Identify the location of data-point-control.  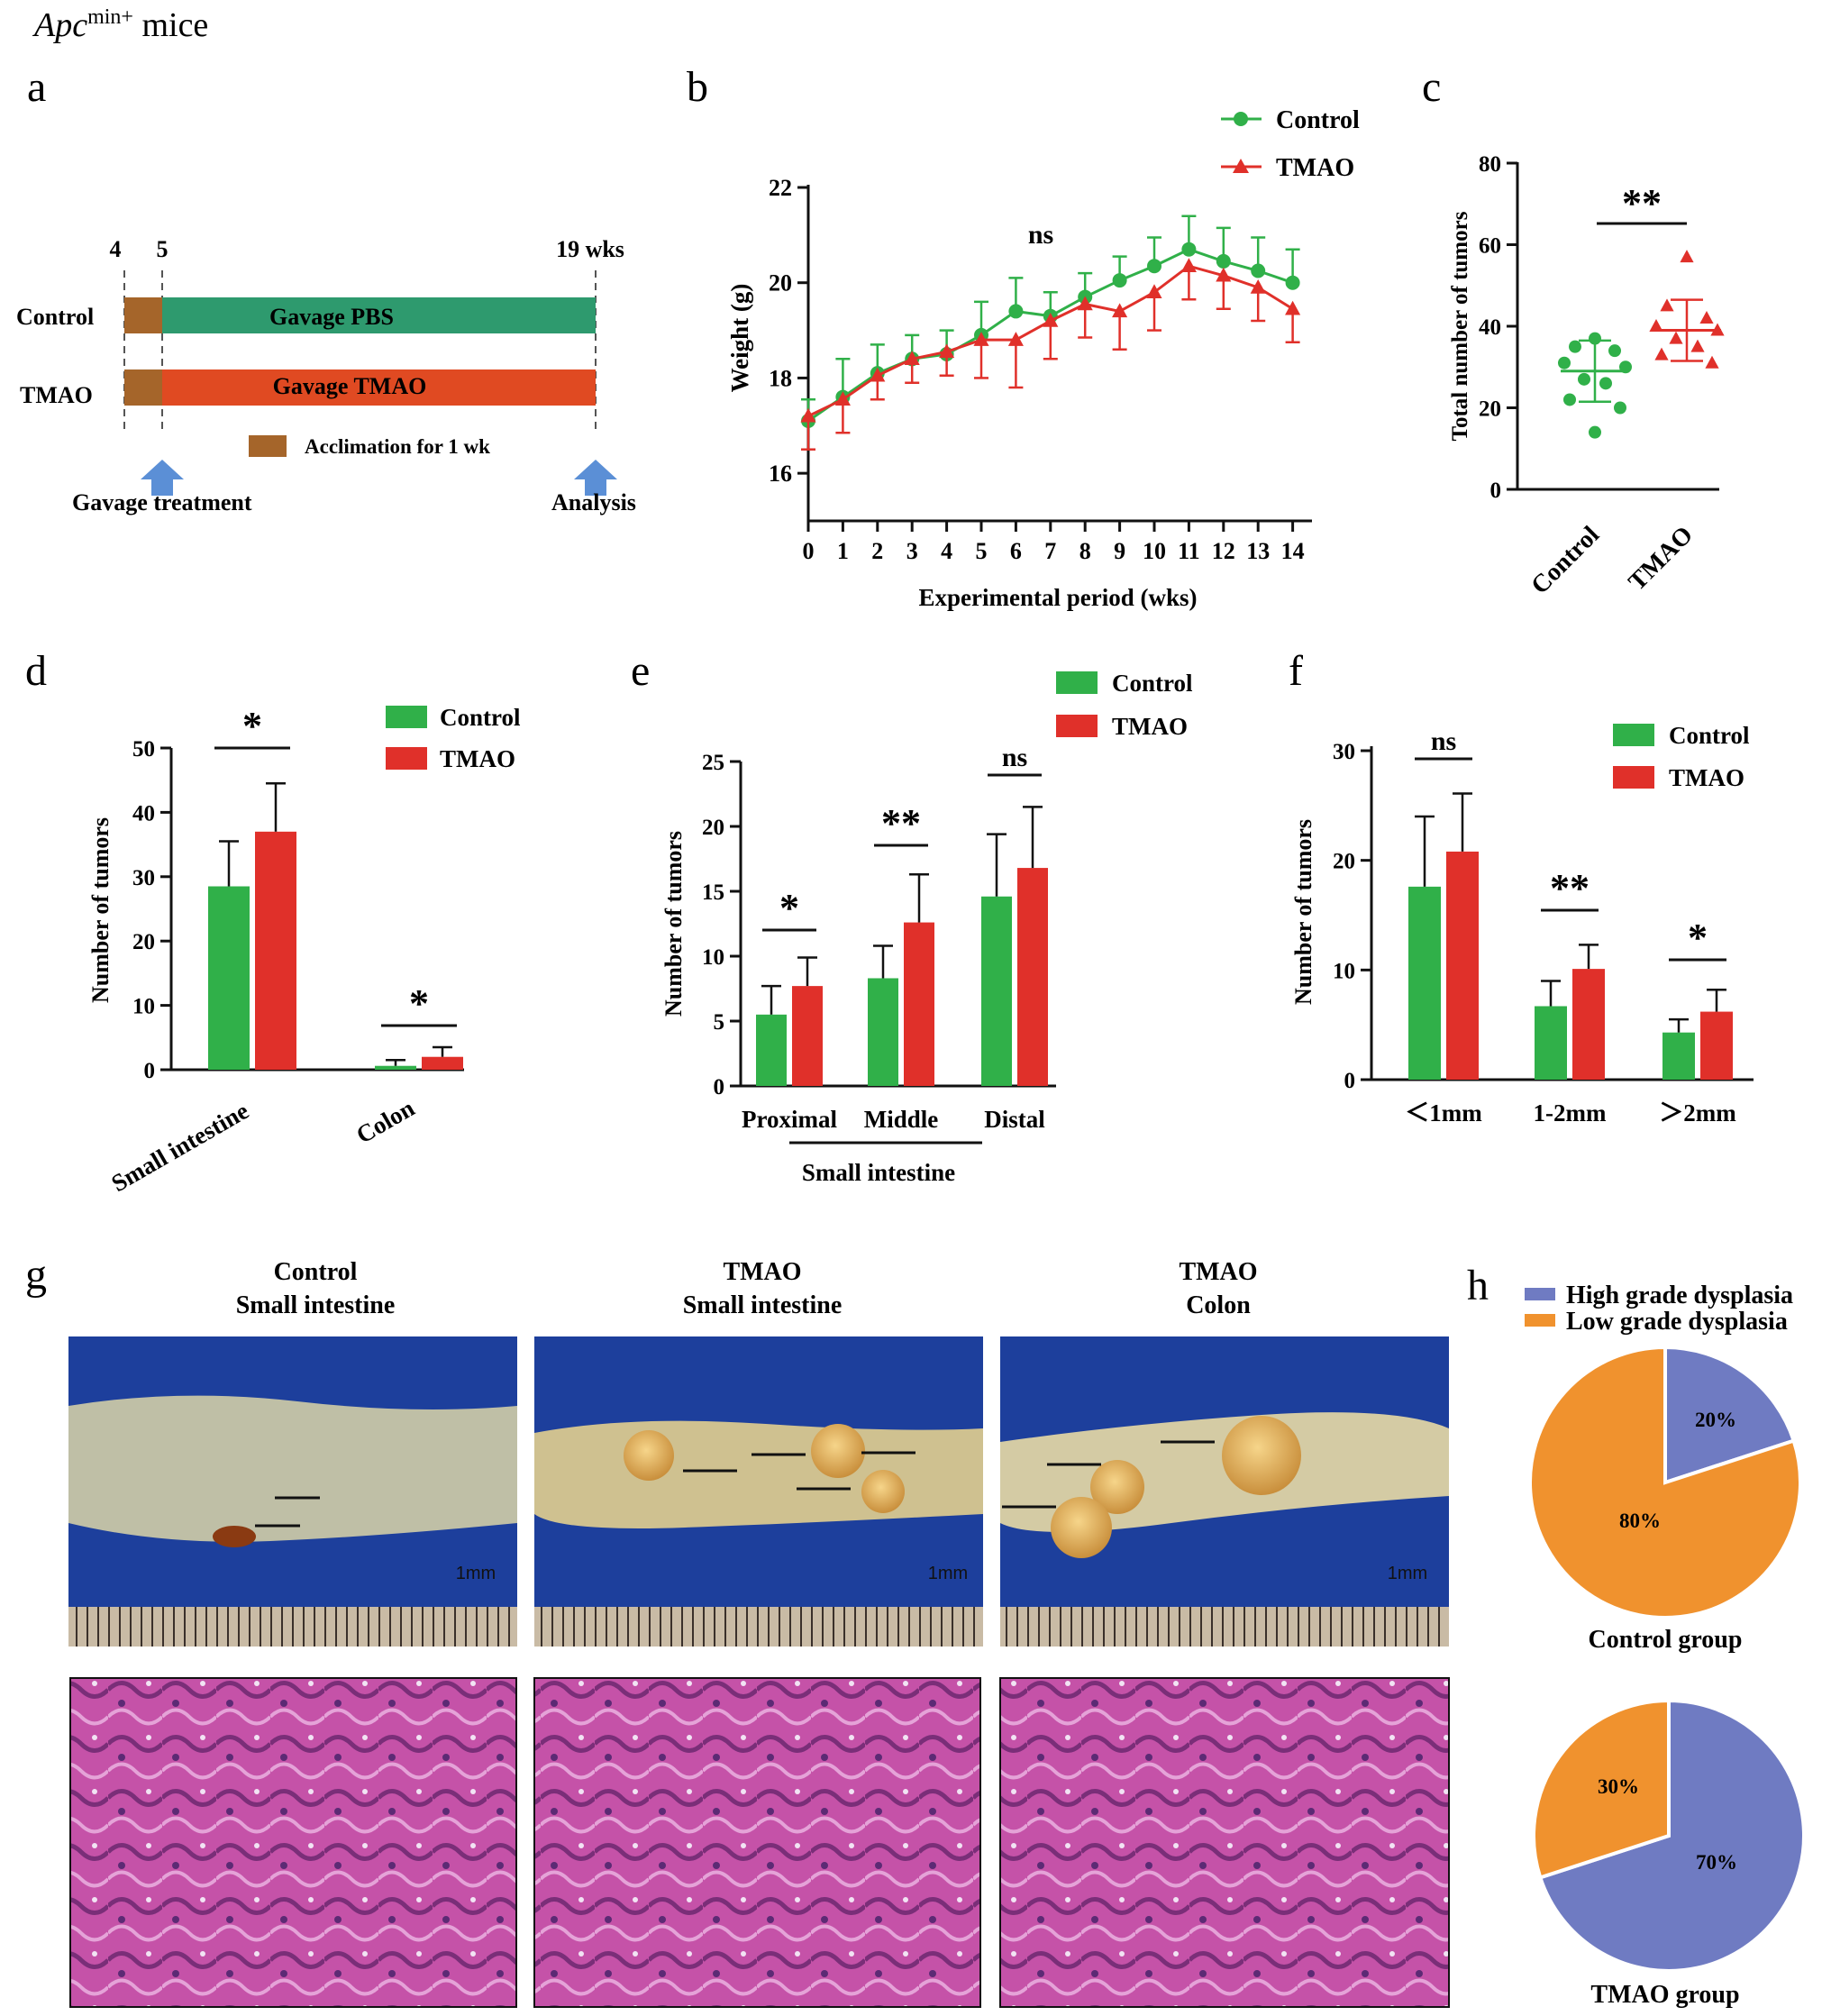
(1016, 311).